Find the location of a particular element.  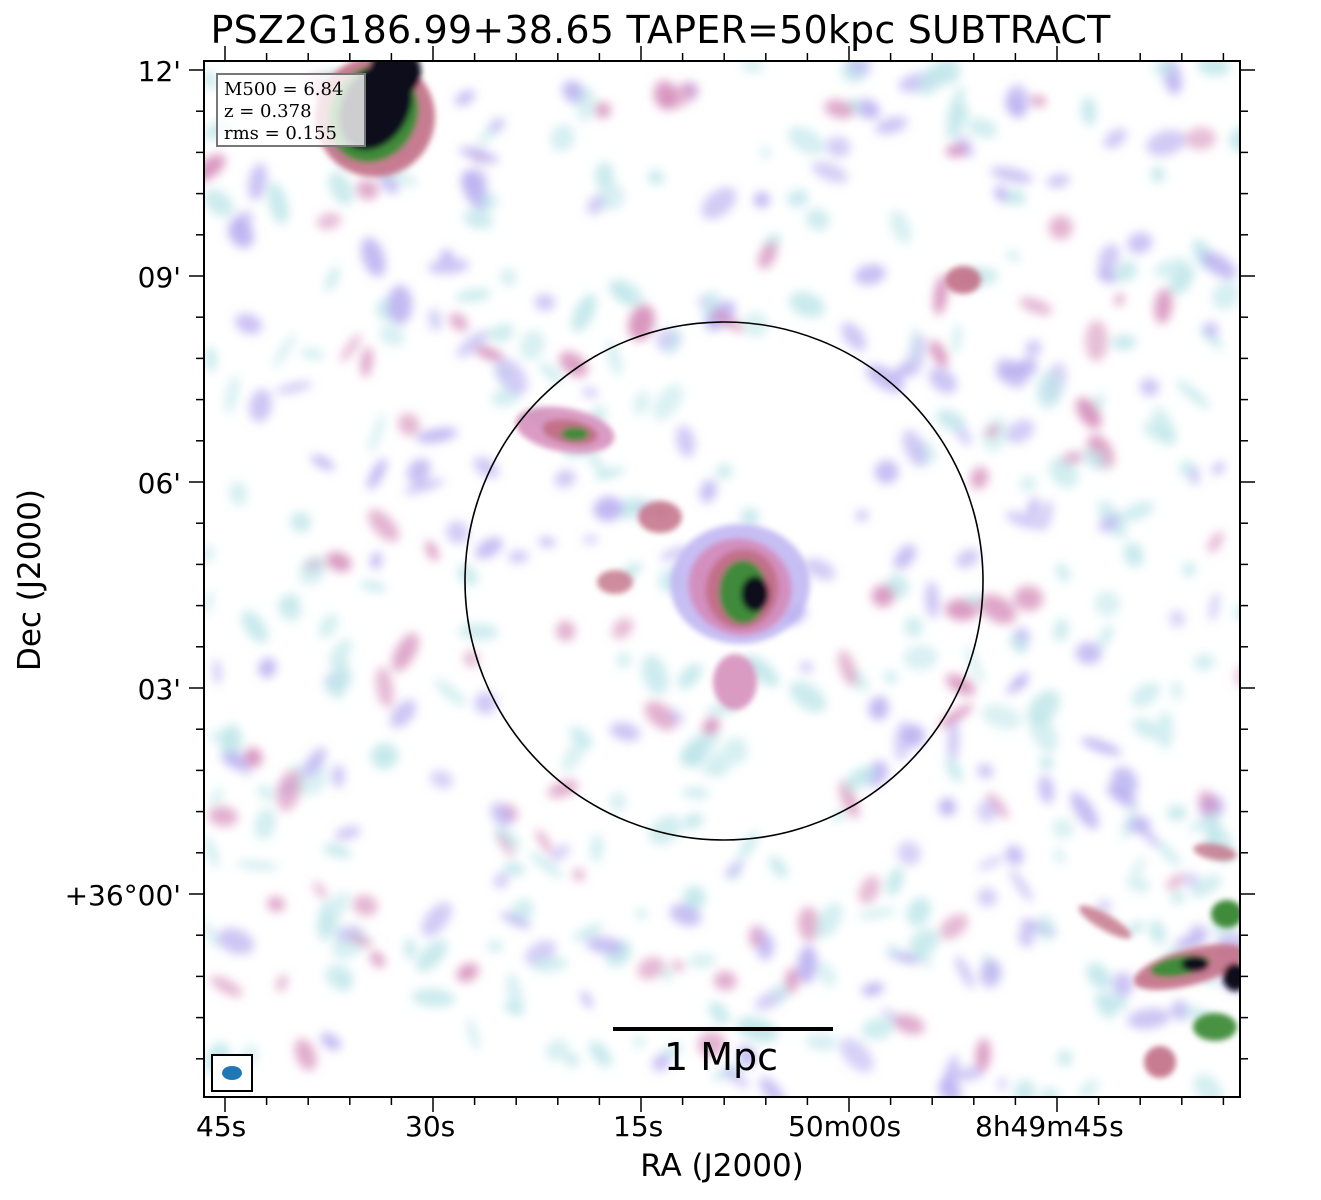

info-mass: M500 = 6.84 is located at coordinates (284, 89).